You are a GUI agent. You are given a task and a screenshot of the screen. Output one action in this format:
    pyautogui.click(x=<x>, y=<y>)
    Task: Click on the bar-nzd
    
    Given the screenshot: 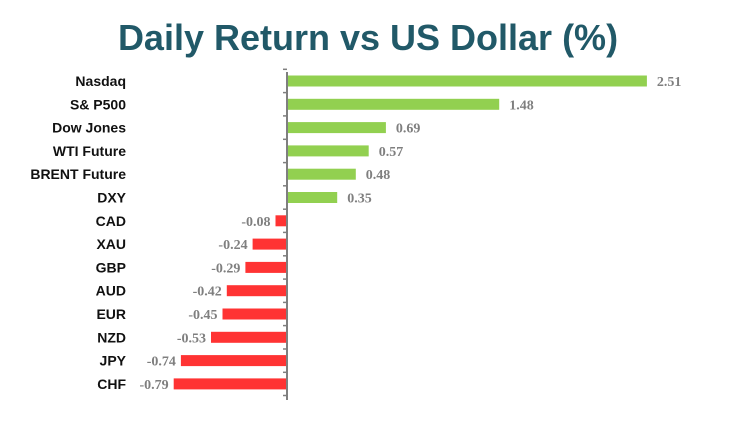 What is the action you would take?
    pyautogui.click(x=249, y=337)
    